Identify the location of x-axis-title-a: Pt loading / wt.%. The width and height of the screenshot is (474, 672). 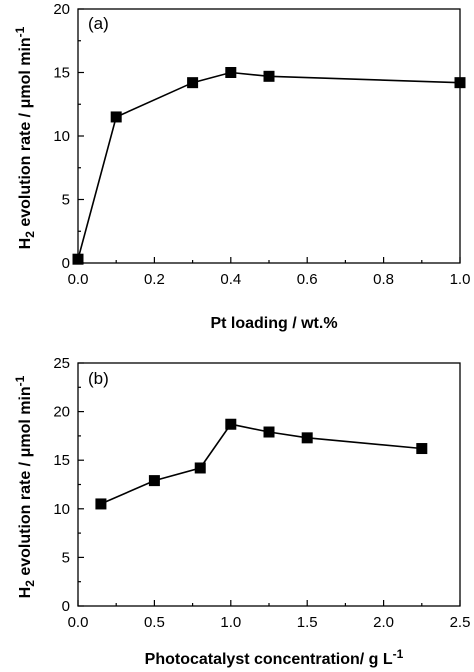
(273, 323).